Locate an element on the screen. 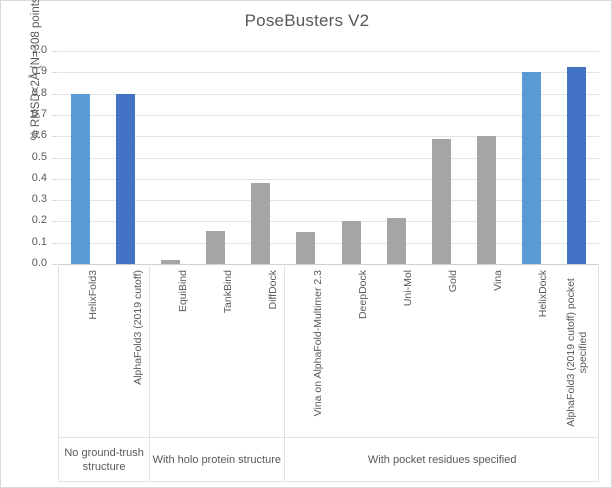 The width and height of the screenshot is (612, 488). category-label: DiffDock is located at coordinates (272, 290).